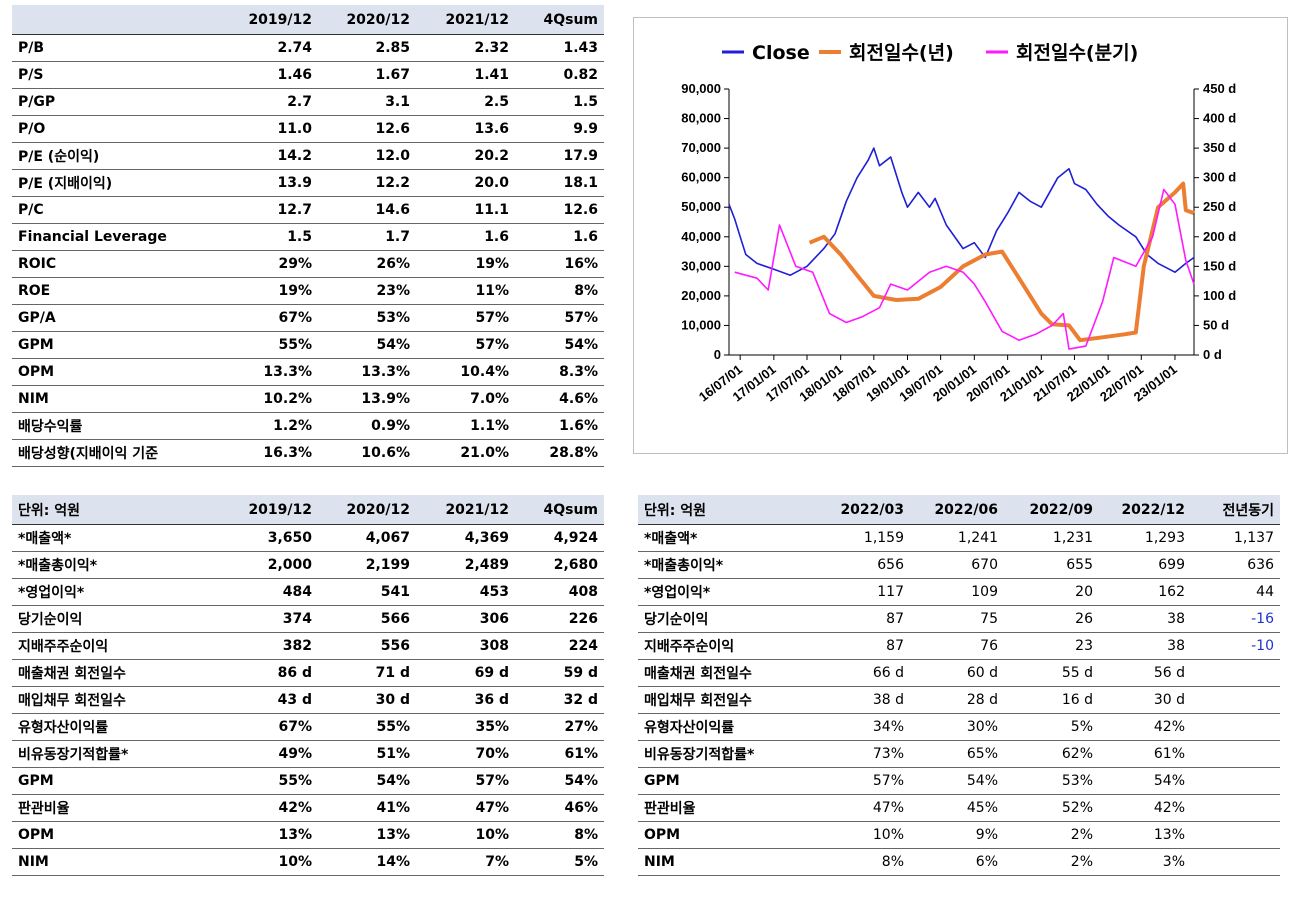  What do you see at coordinates (959, 808) in the screenshot?
I see `table-row: 판관비율 47% 45% 52% 42%` at bounding box center [959, 808].